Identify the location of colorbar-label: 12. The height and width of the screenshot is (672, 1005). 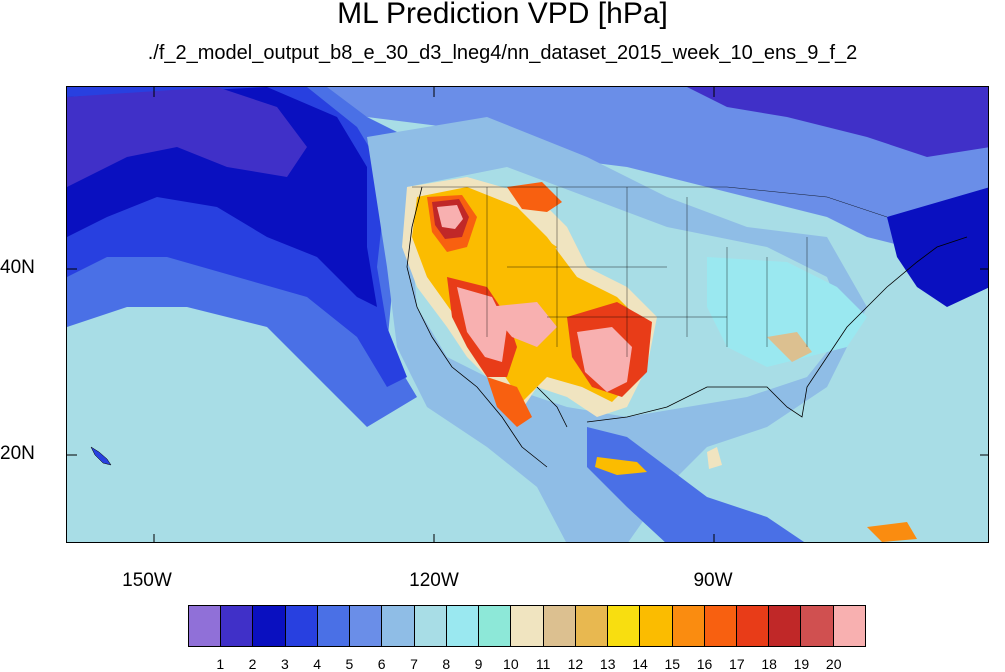
(575, 664).